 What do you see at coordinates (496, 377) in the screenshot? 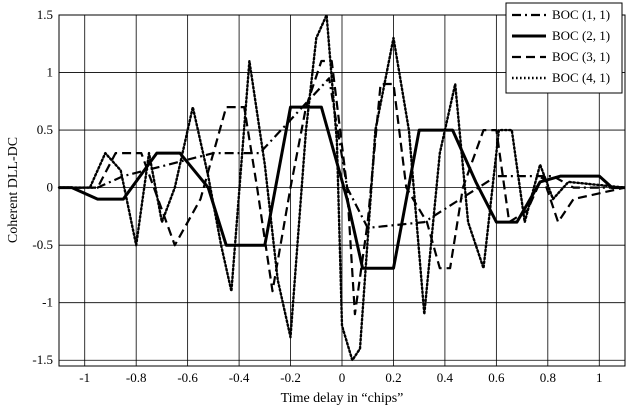
I see `x-tick-label: 0.6` at bounding box center [496, 377].